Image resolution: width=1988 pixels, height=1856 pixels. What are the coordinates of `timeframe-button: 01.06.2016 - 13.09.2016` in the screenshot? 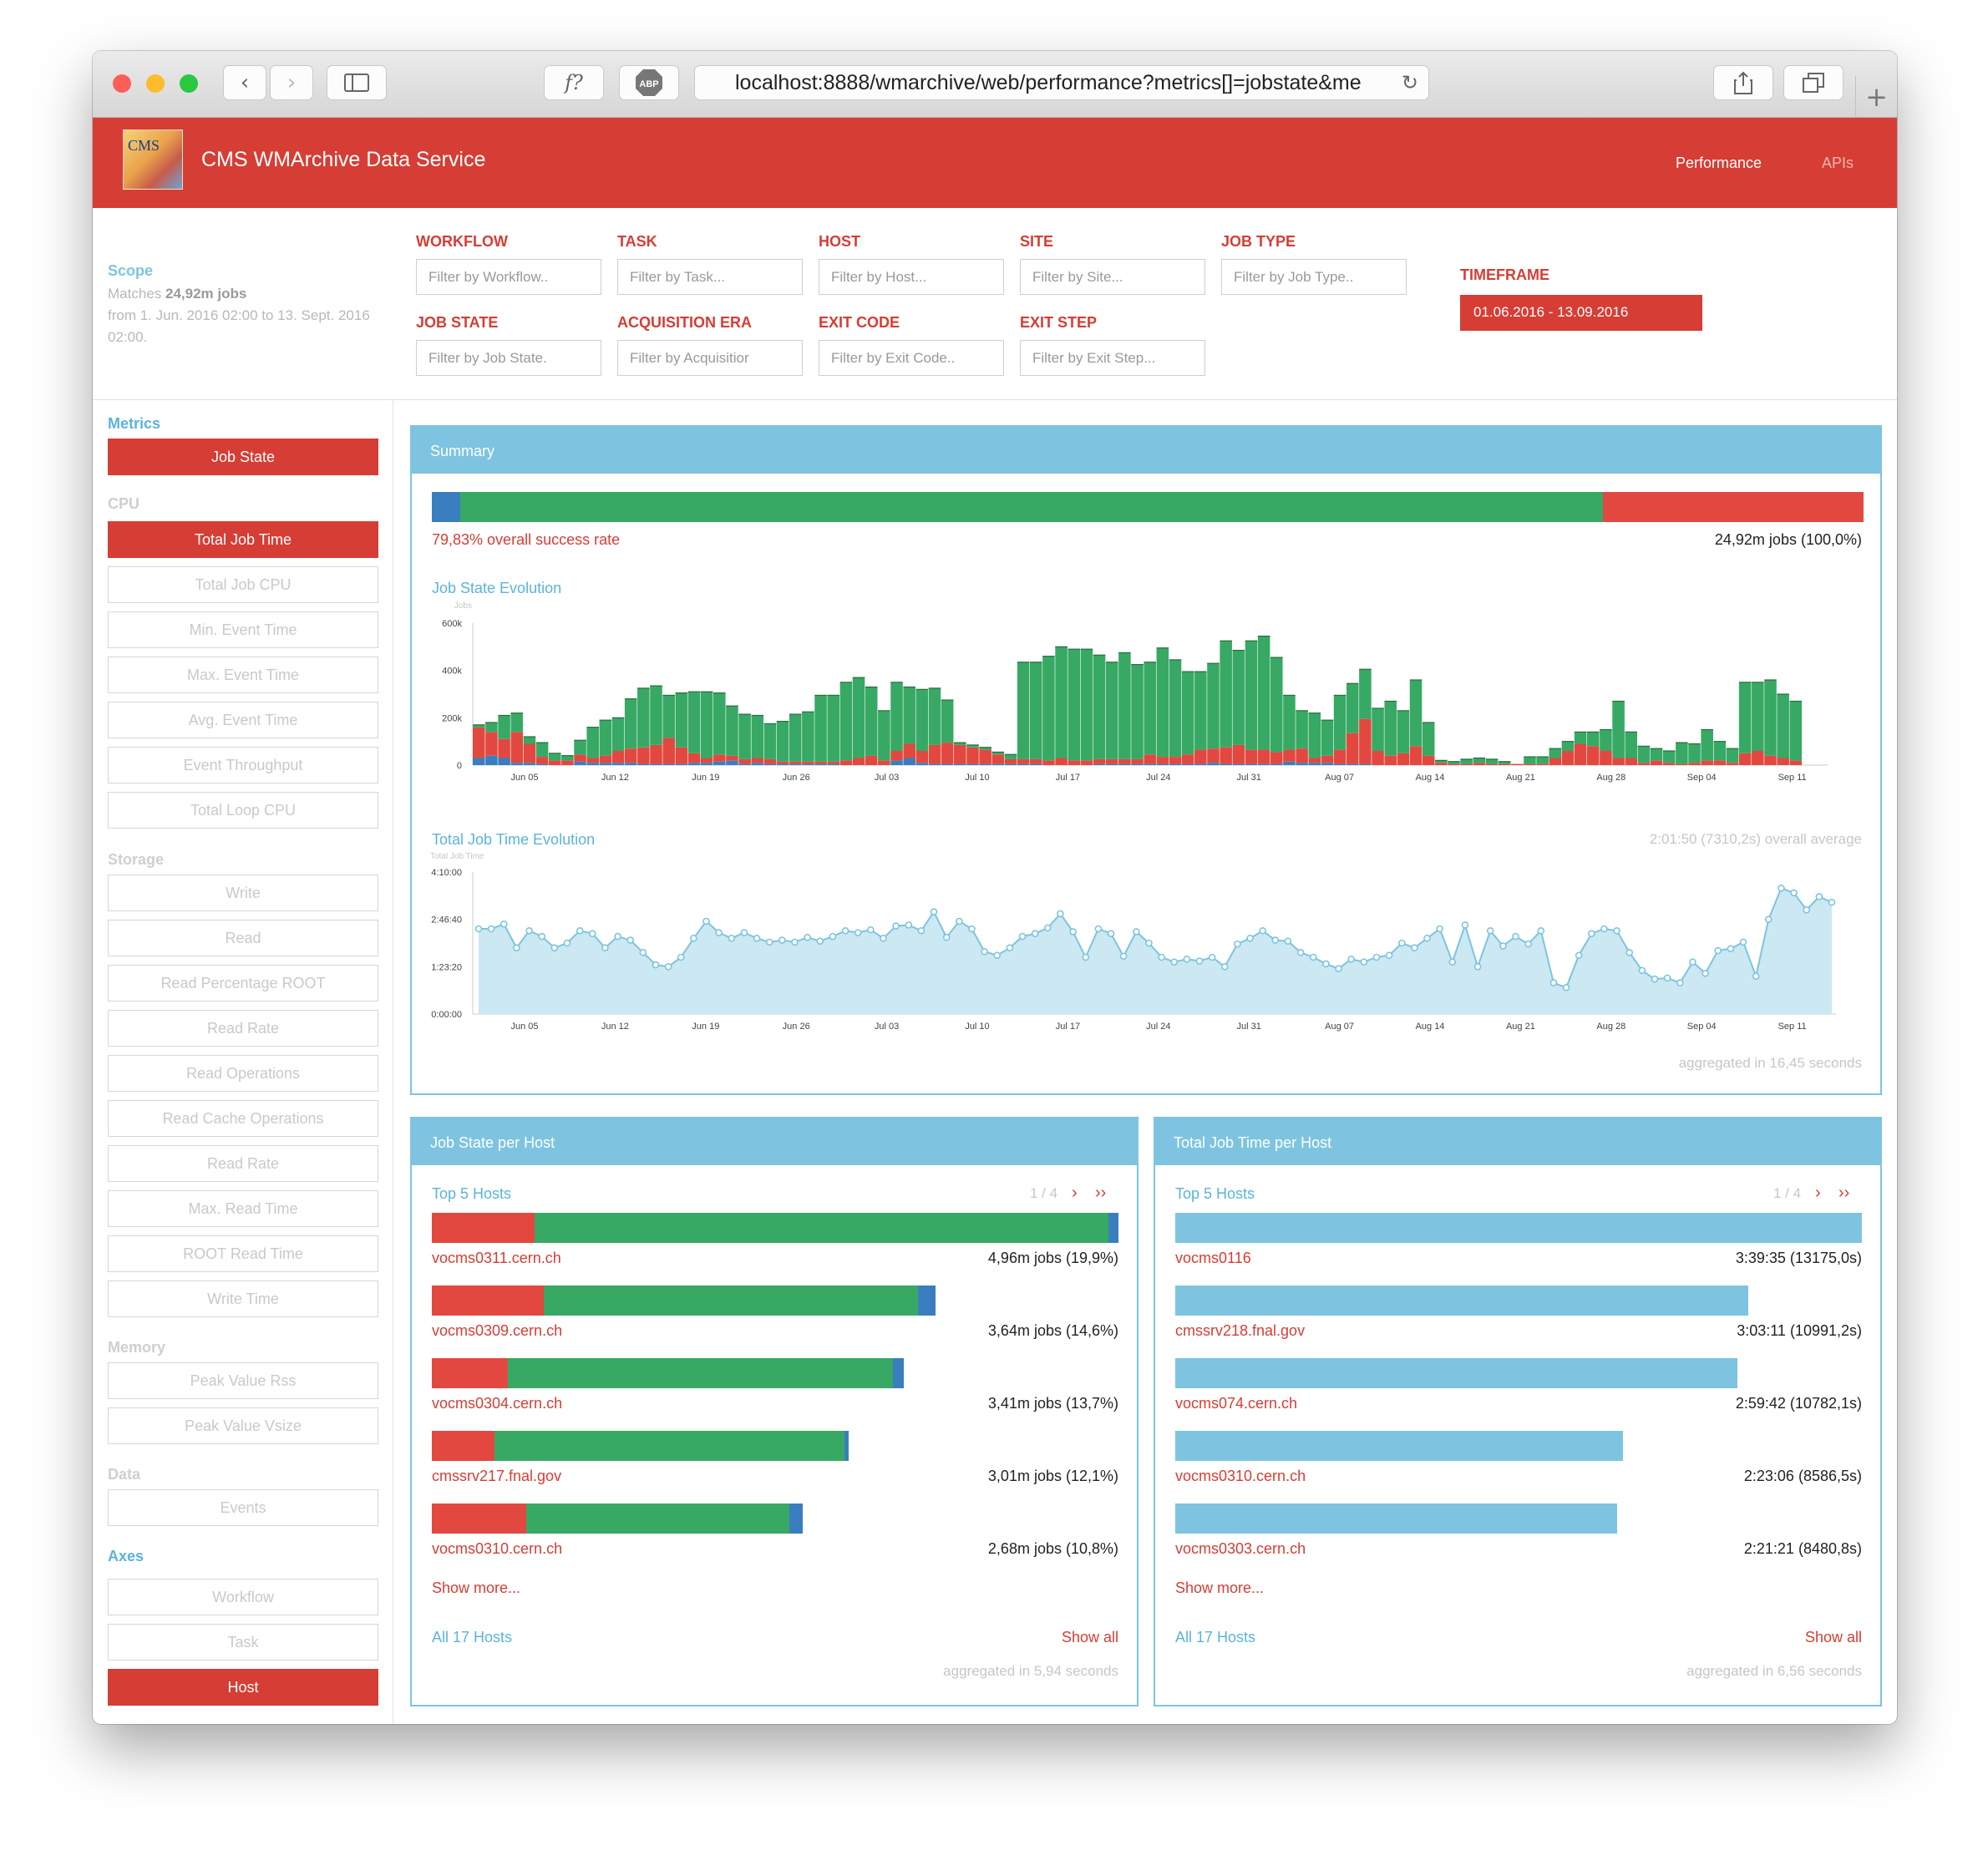 It's located at (1581, 313).